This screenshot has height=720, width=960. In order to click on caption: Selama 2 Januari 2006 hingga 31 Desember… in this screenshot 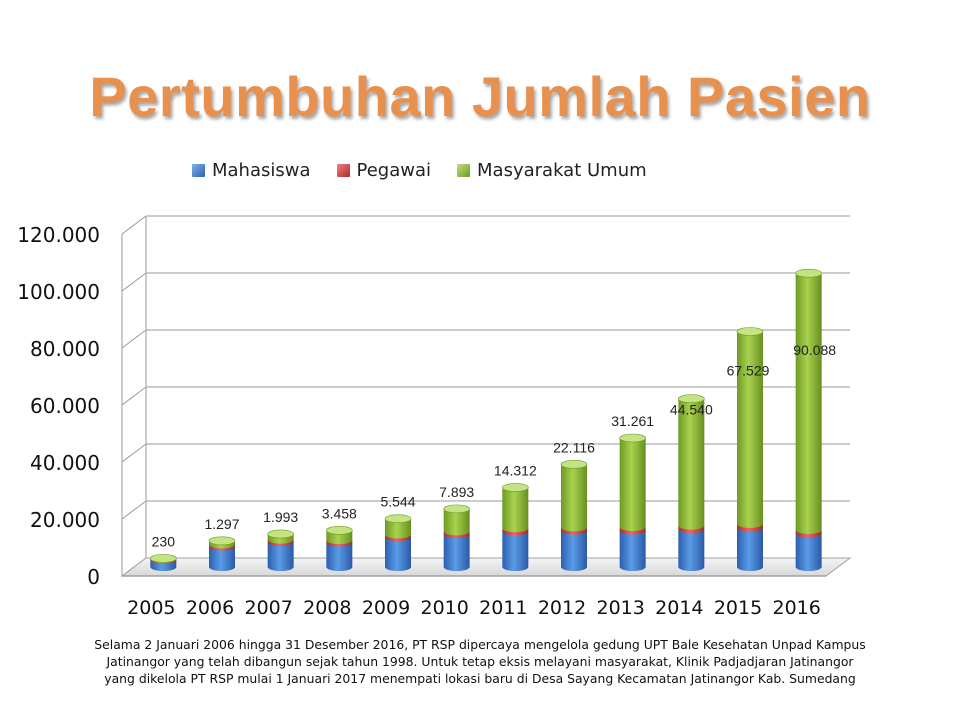, I will do `click(480, 661)`.